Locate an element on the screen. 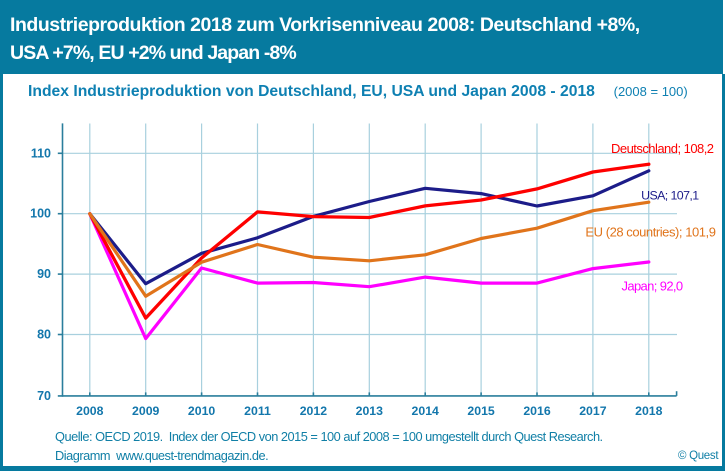 The image size is (725, 471). svg-text: 100 is located at coordinates (40, 214).